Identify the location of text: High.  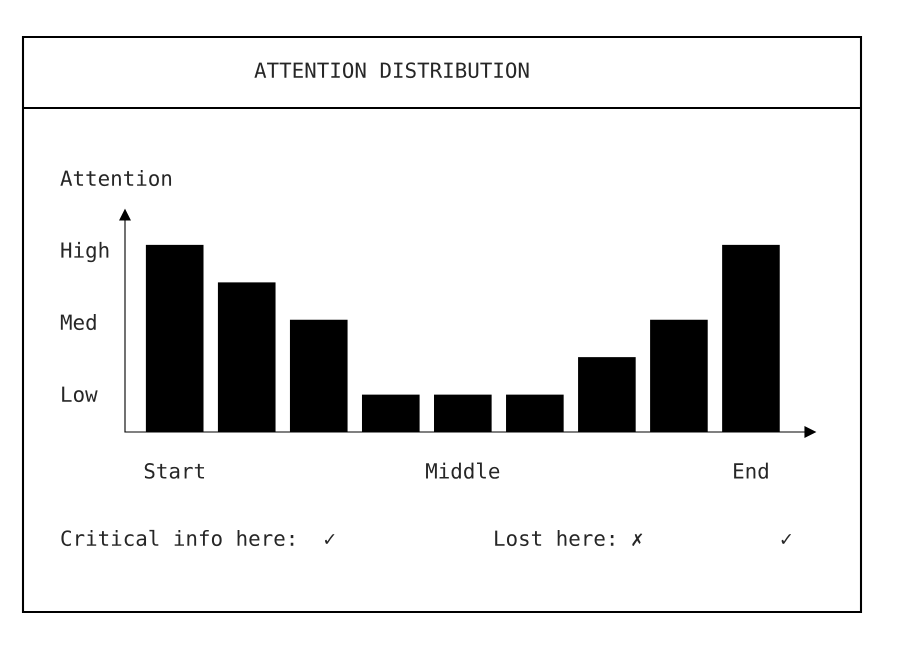
(84, 252).